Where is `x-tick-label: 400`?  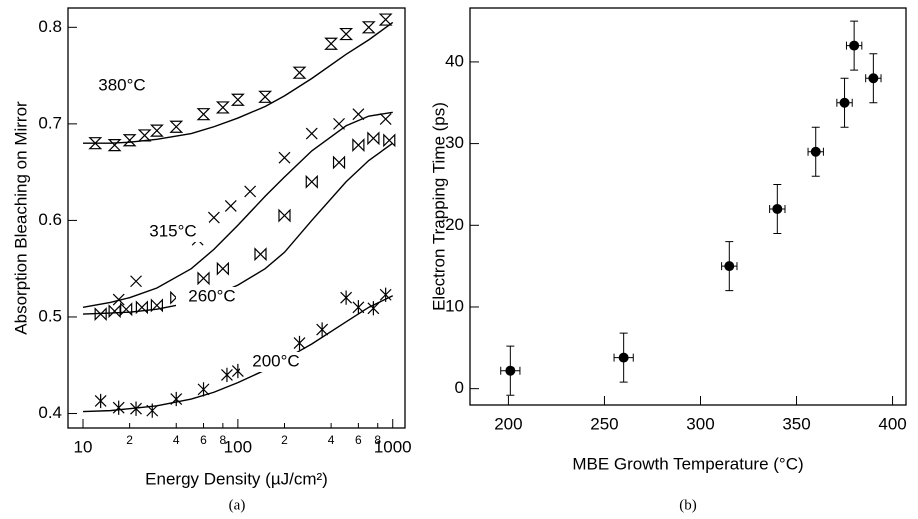
x-tick-label: 400 is located at coordinates (892, 423).